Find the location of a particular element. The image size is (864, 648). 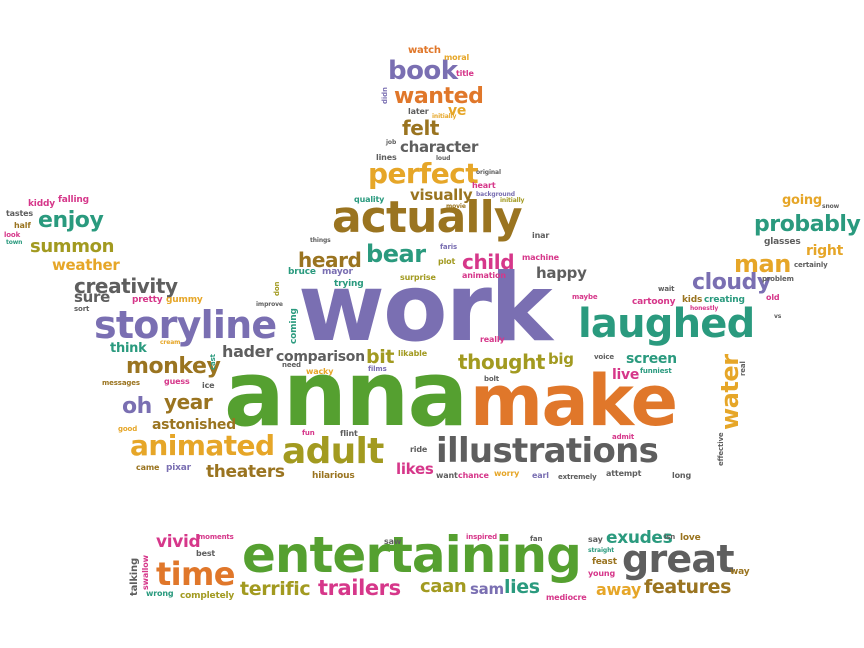

cloud-word: entertaining is located at coordinates (412, 555).